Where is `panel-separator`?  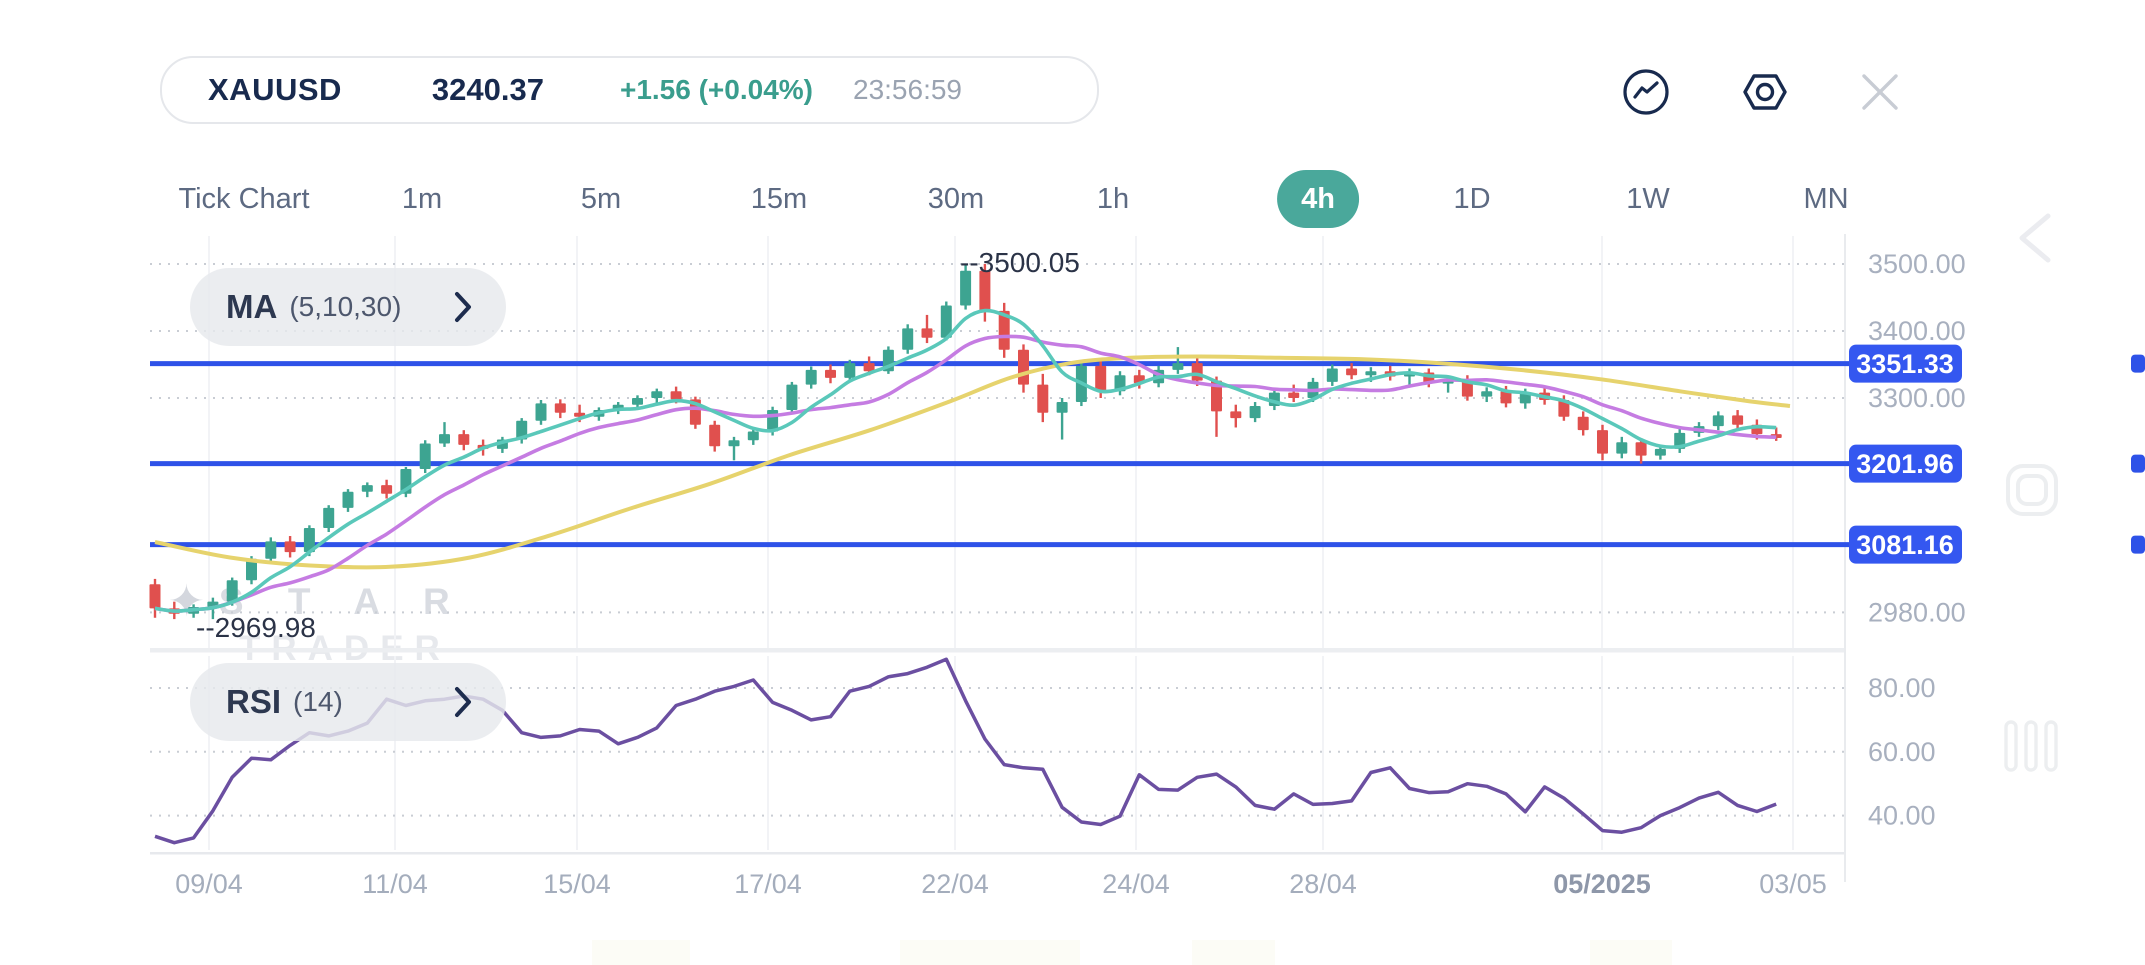
panel-separator is located at coordinates (997, 650).